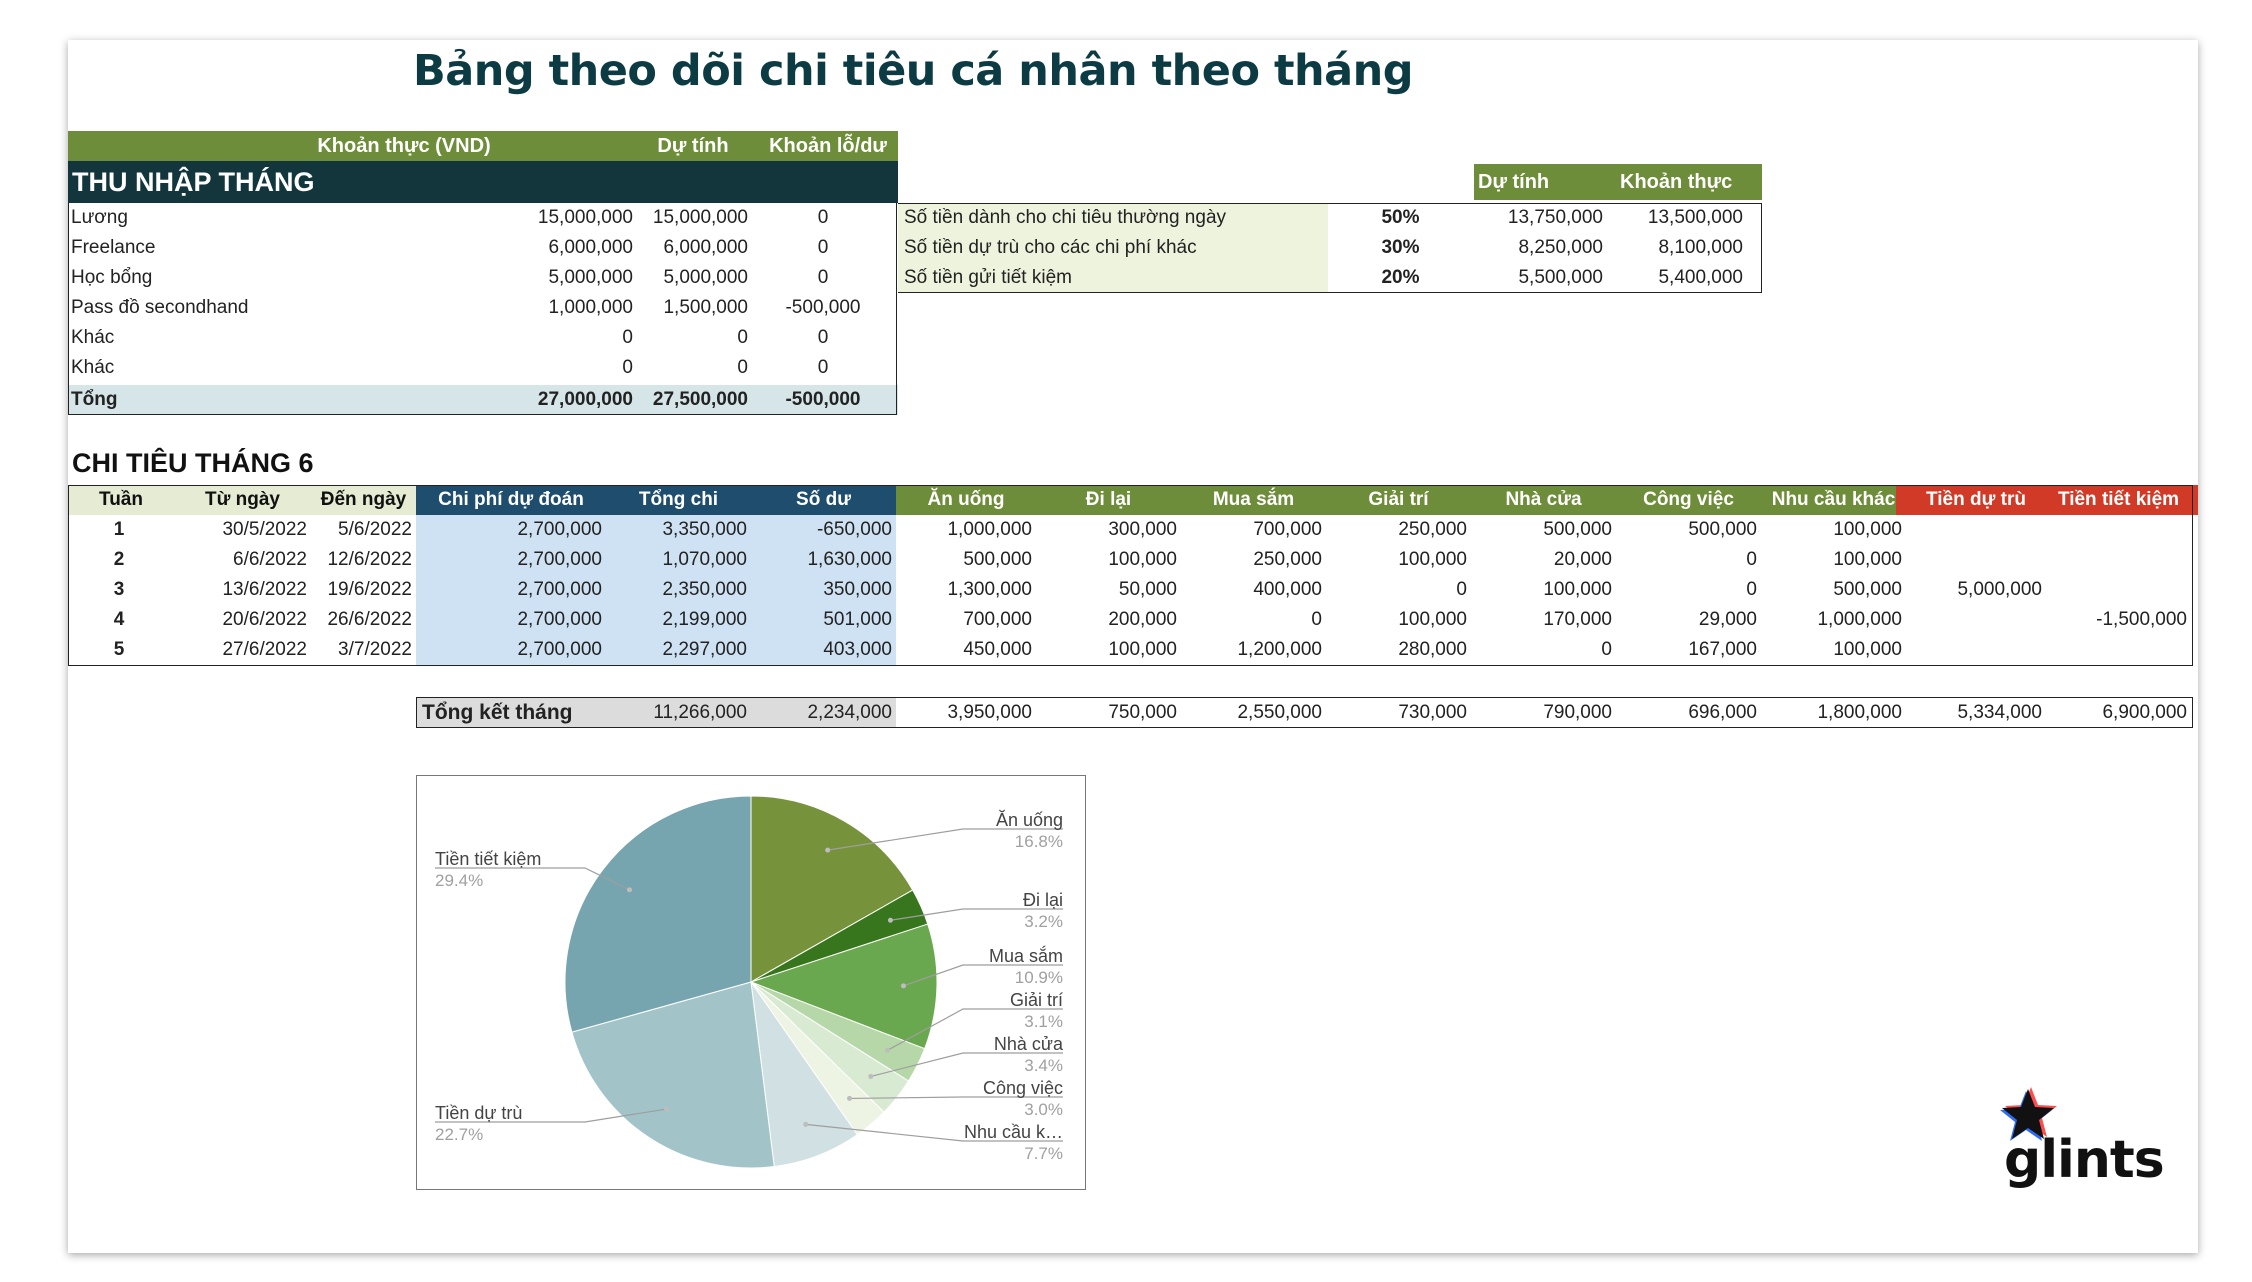 This screenshot has height=1282, width=2252. What do you see at coordinates (1582, 559) in the screenshot?
I see `expense-cell: 20,000` at bounding box center [1582, 559].